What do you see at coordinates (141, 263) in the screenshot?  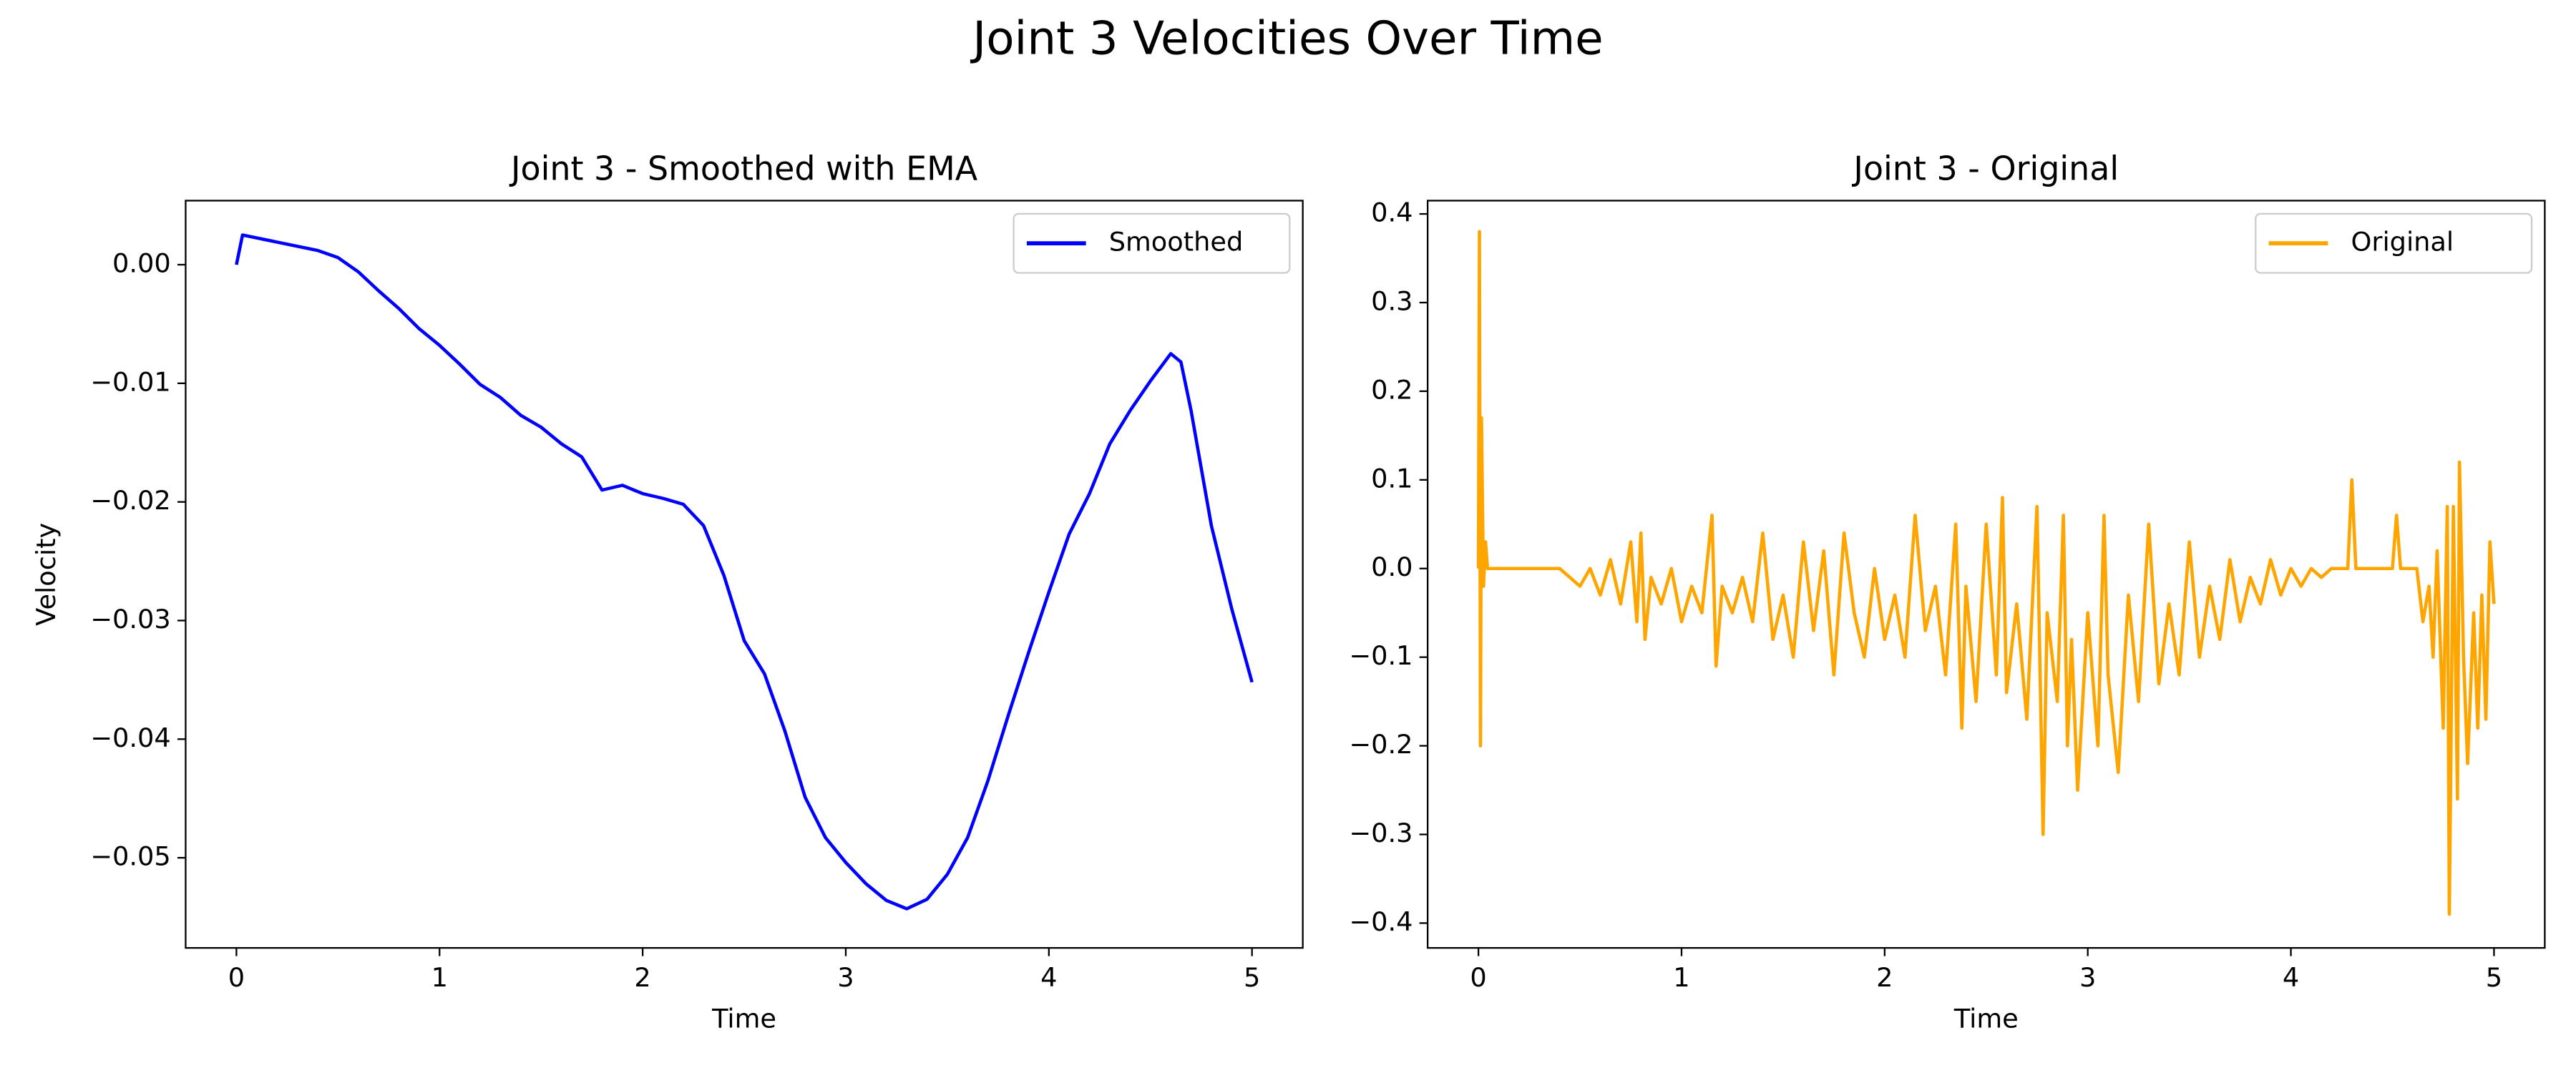 I see `y-tick-label: 0.00` at bounding box center [141, 263].